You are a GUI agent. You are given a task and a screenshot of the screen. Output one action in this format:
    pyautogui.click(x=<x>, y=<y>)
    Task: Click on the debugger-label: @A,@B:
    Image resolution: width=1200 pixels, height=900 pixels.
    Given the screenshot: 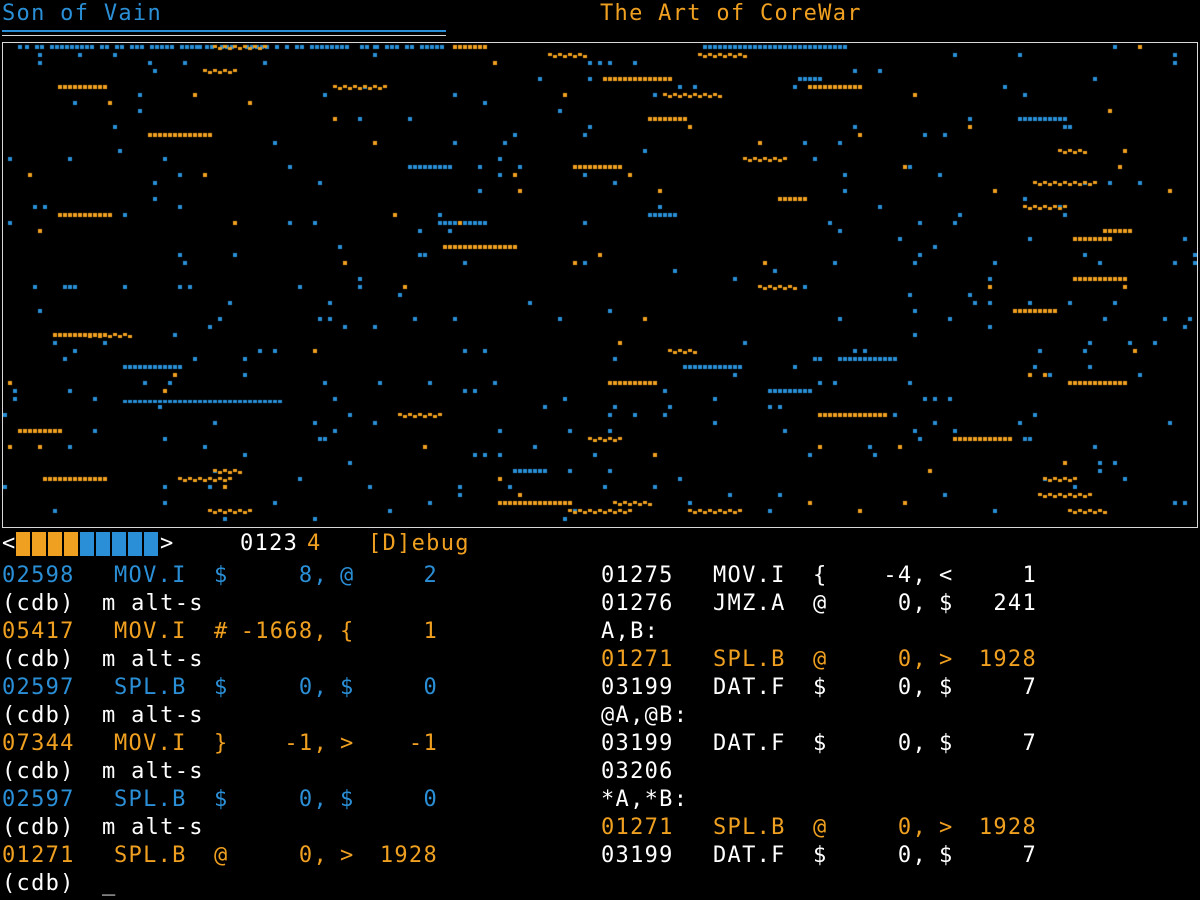 What is the action you would take?
    pyautogui.click(x=645, y=715)
    